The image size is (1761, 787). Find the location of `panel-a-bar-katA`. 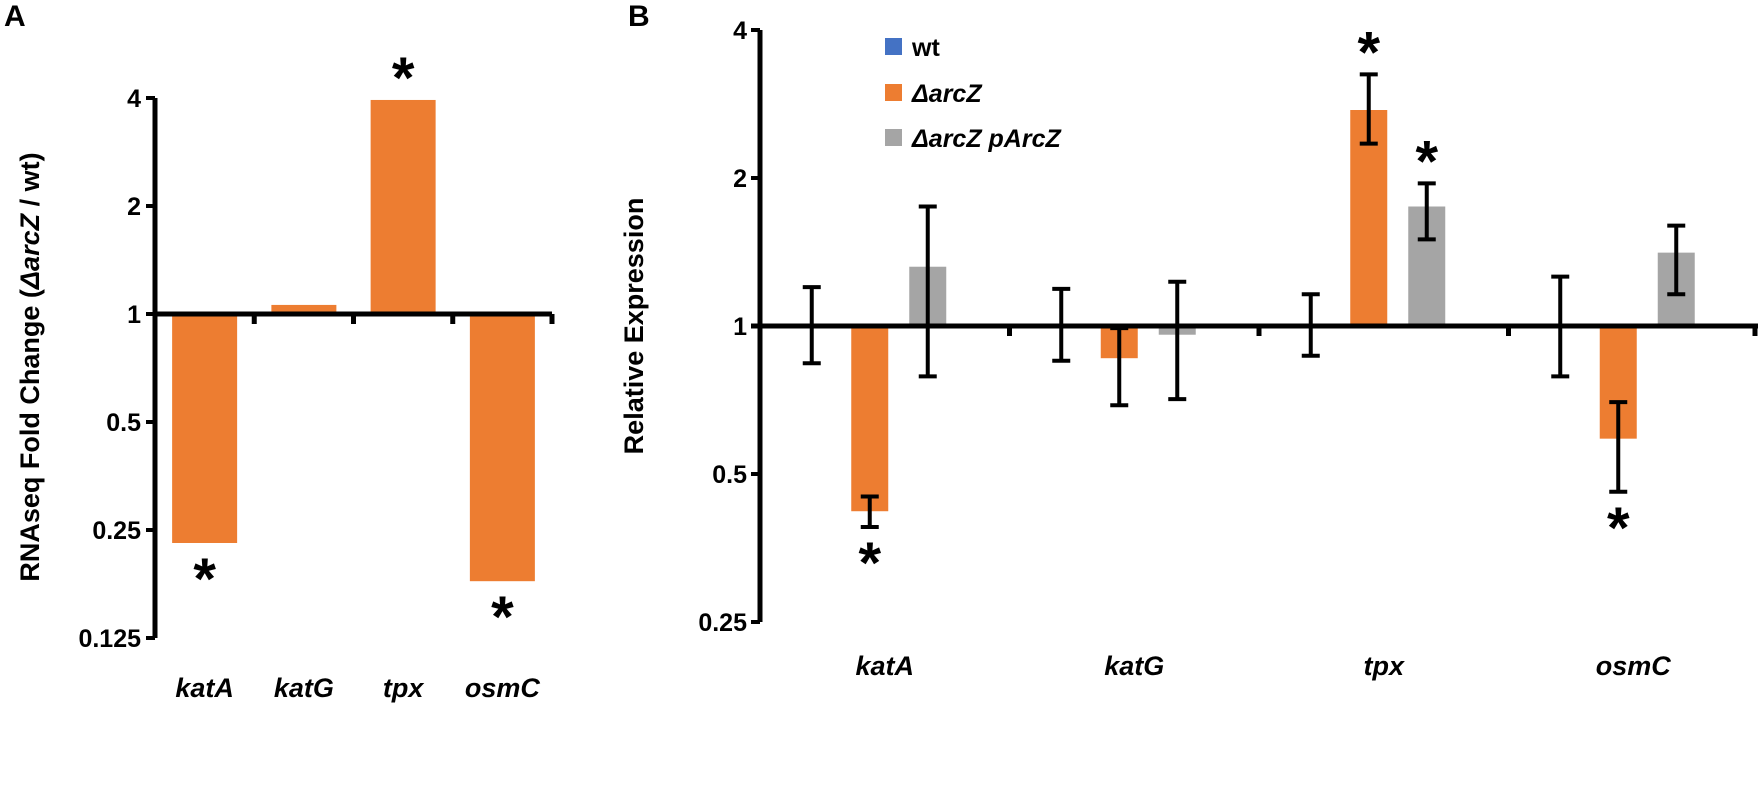

panel-a-bar-katA is located at coordinates (205, 428).